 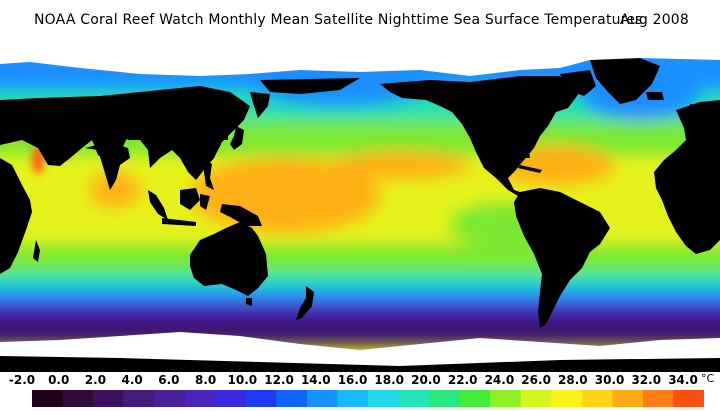 I want to click on land-greenland, so click(x=625, y=81).